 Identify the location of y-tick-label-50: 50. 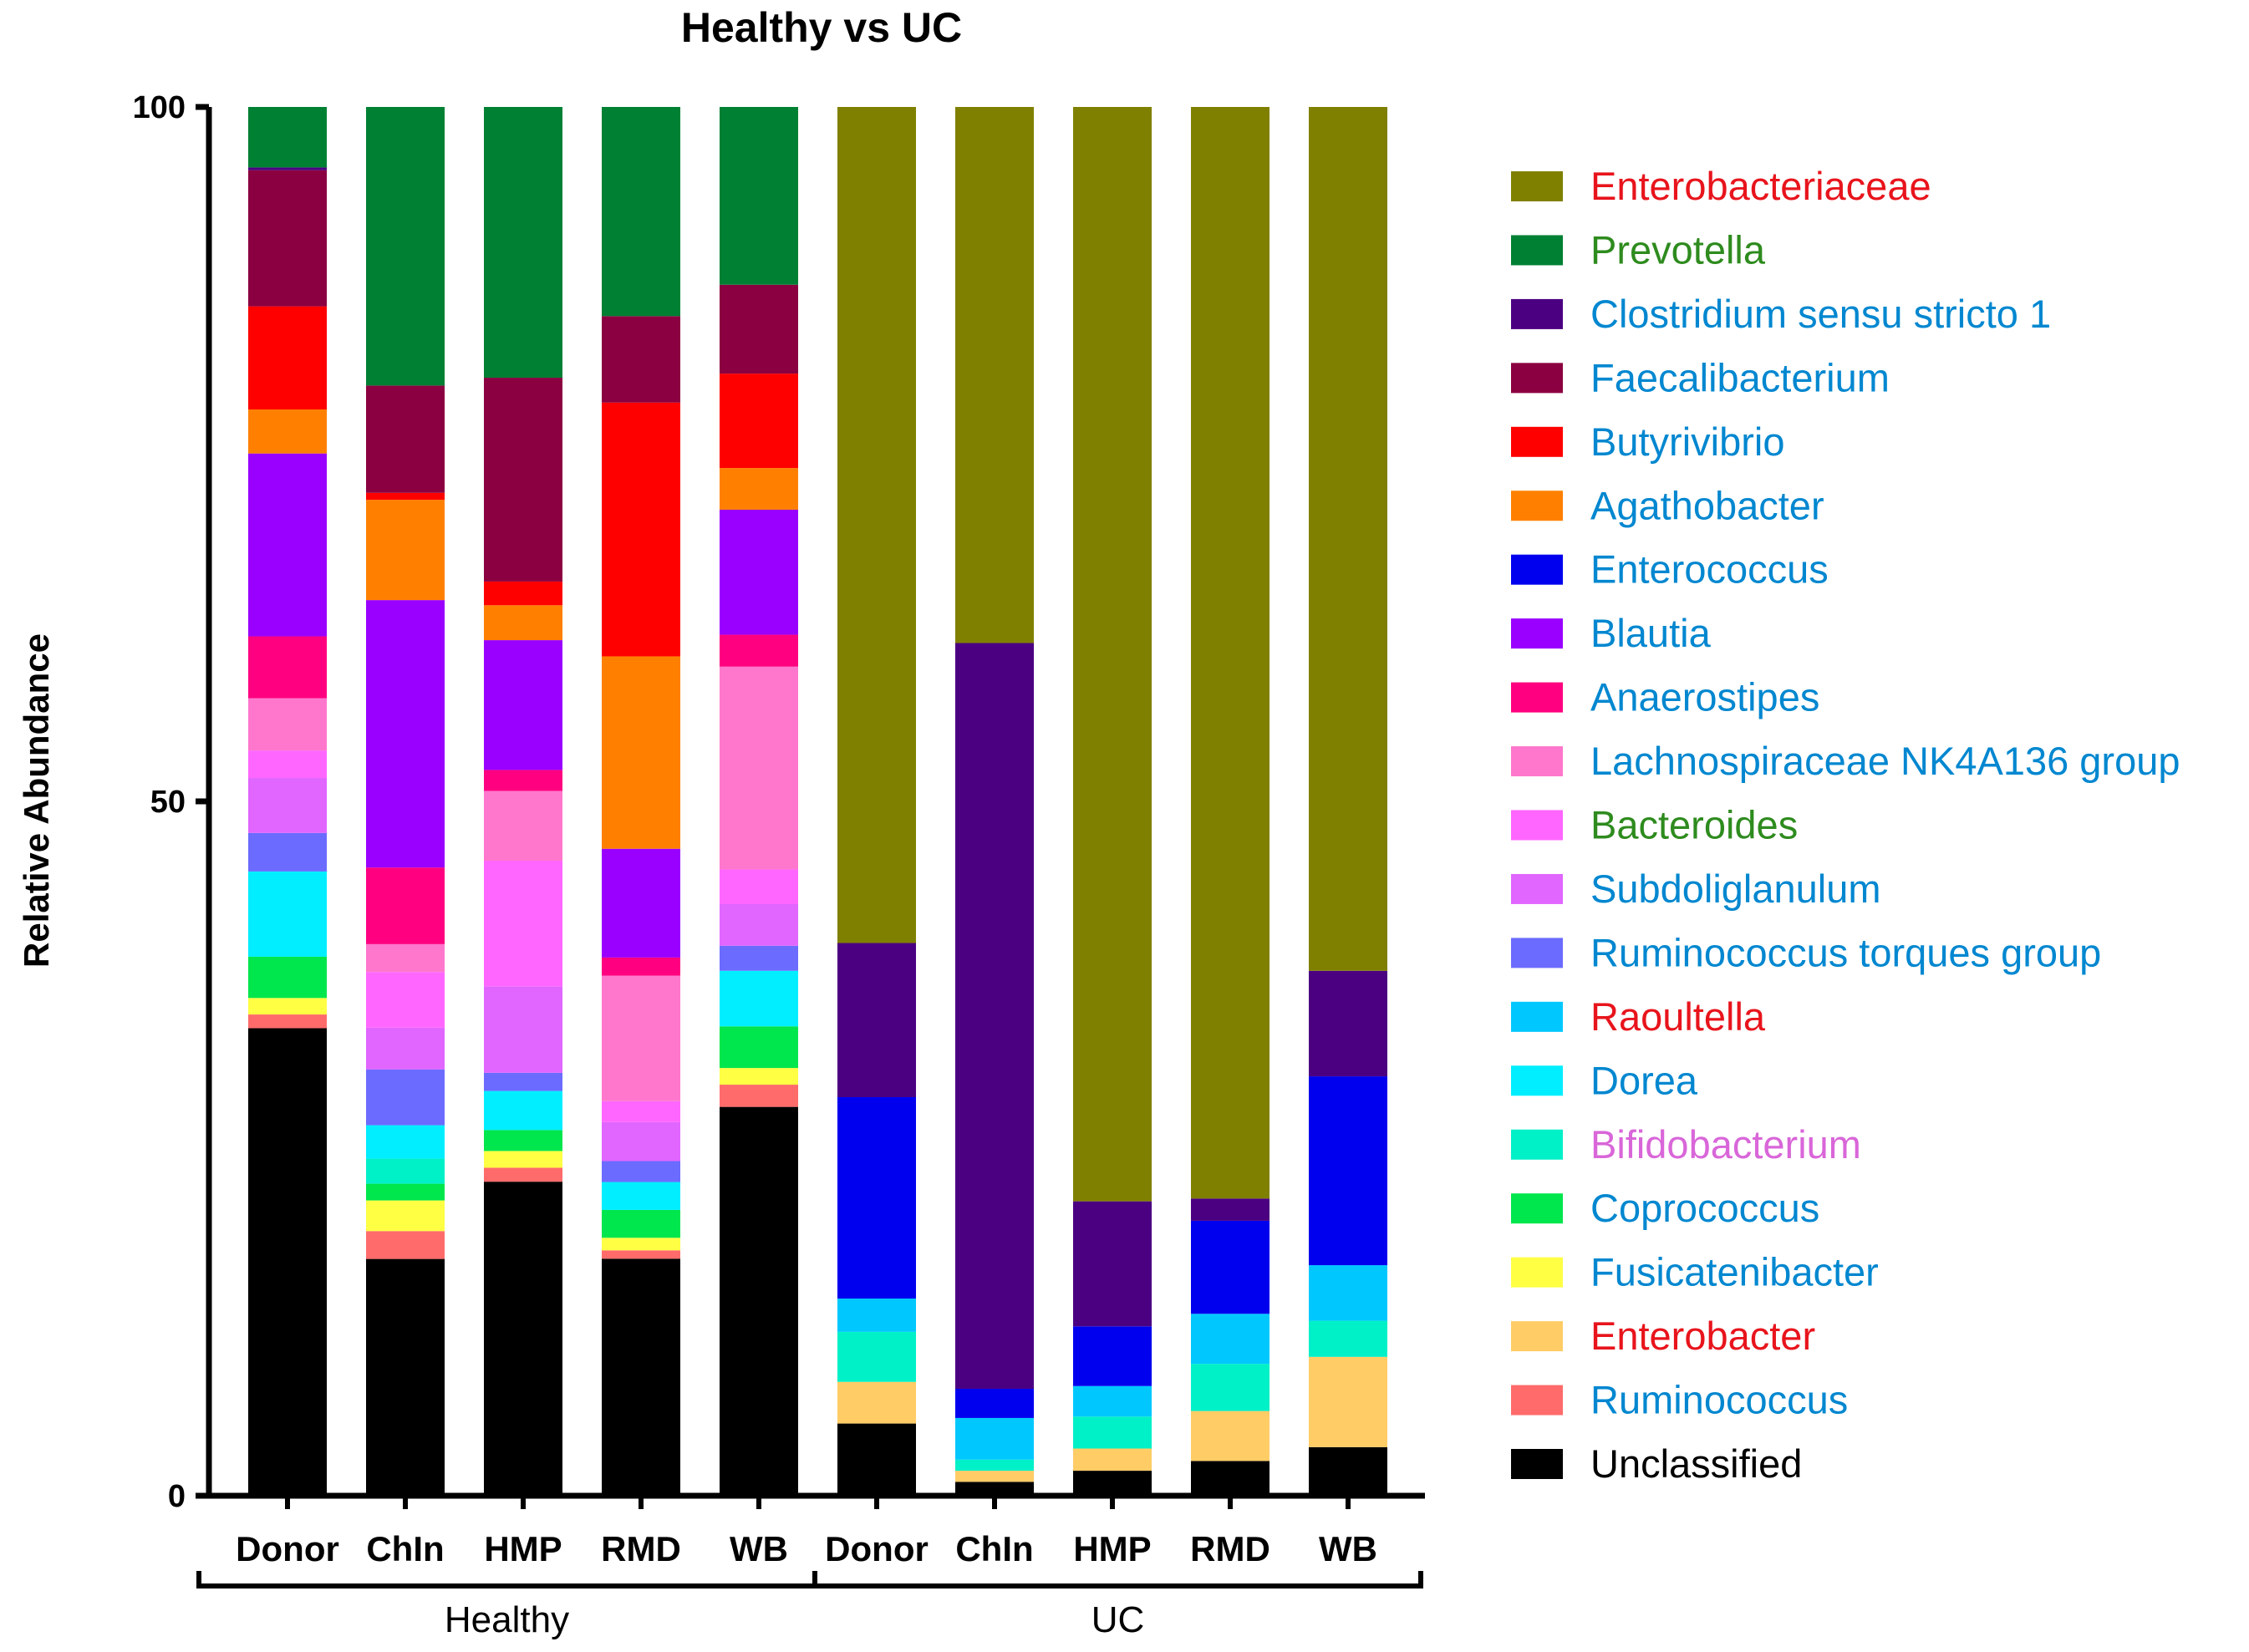
(168, 803).